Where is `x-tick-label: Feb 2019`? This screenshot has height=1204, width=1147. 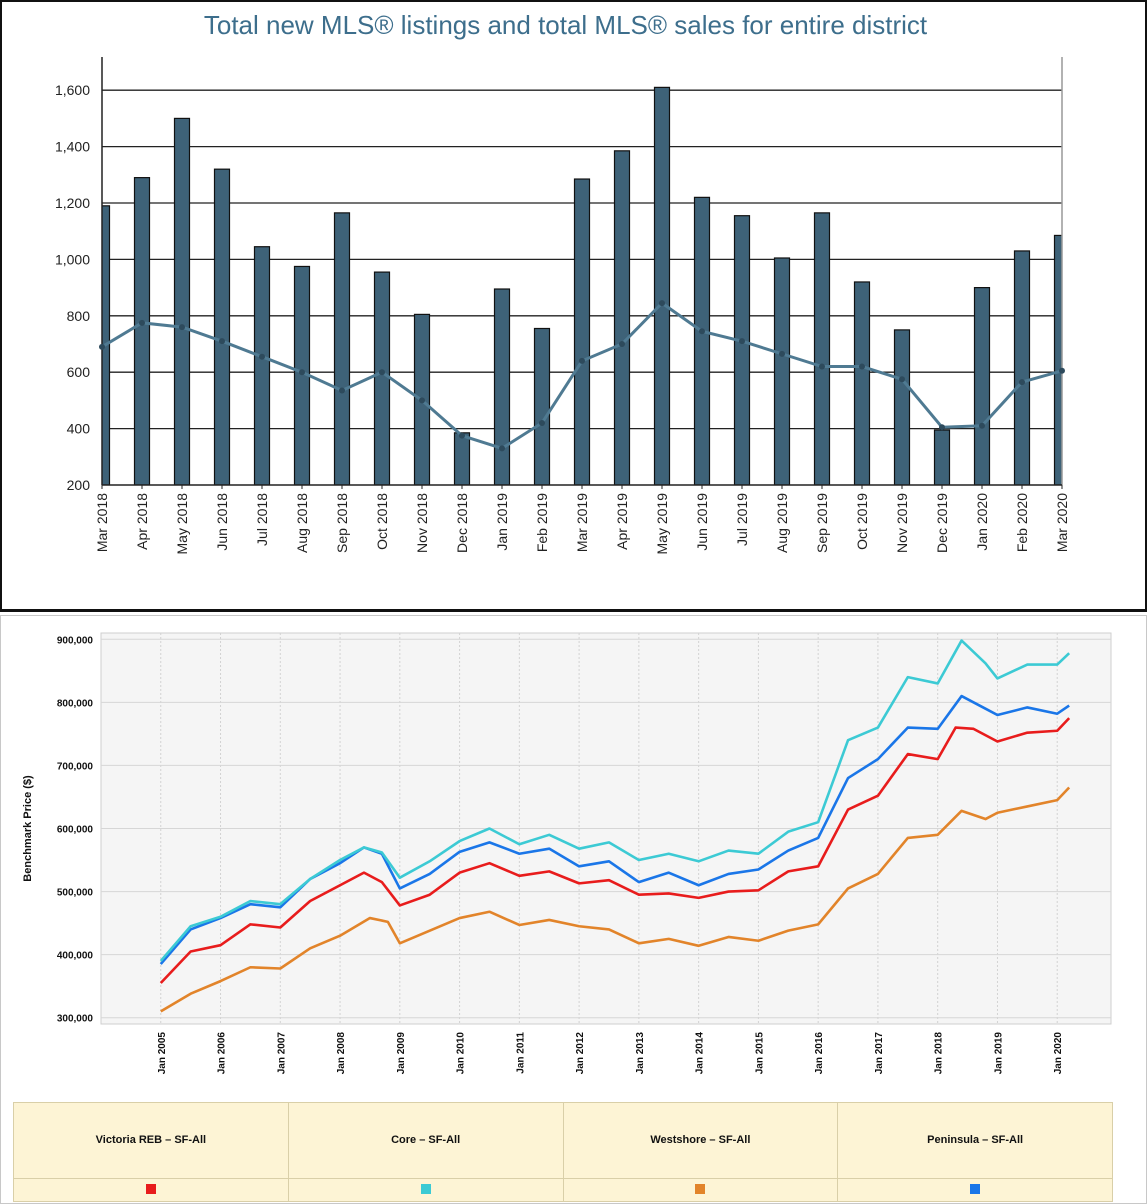
x-tick-label: Feb 2019 is located at coordinates (542, 522).